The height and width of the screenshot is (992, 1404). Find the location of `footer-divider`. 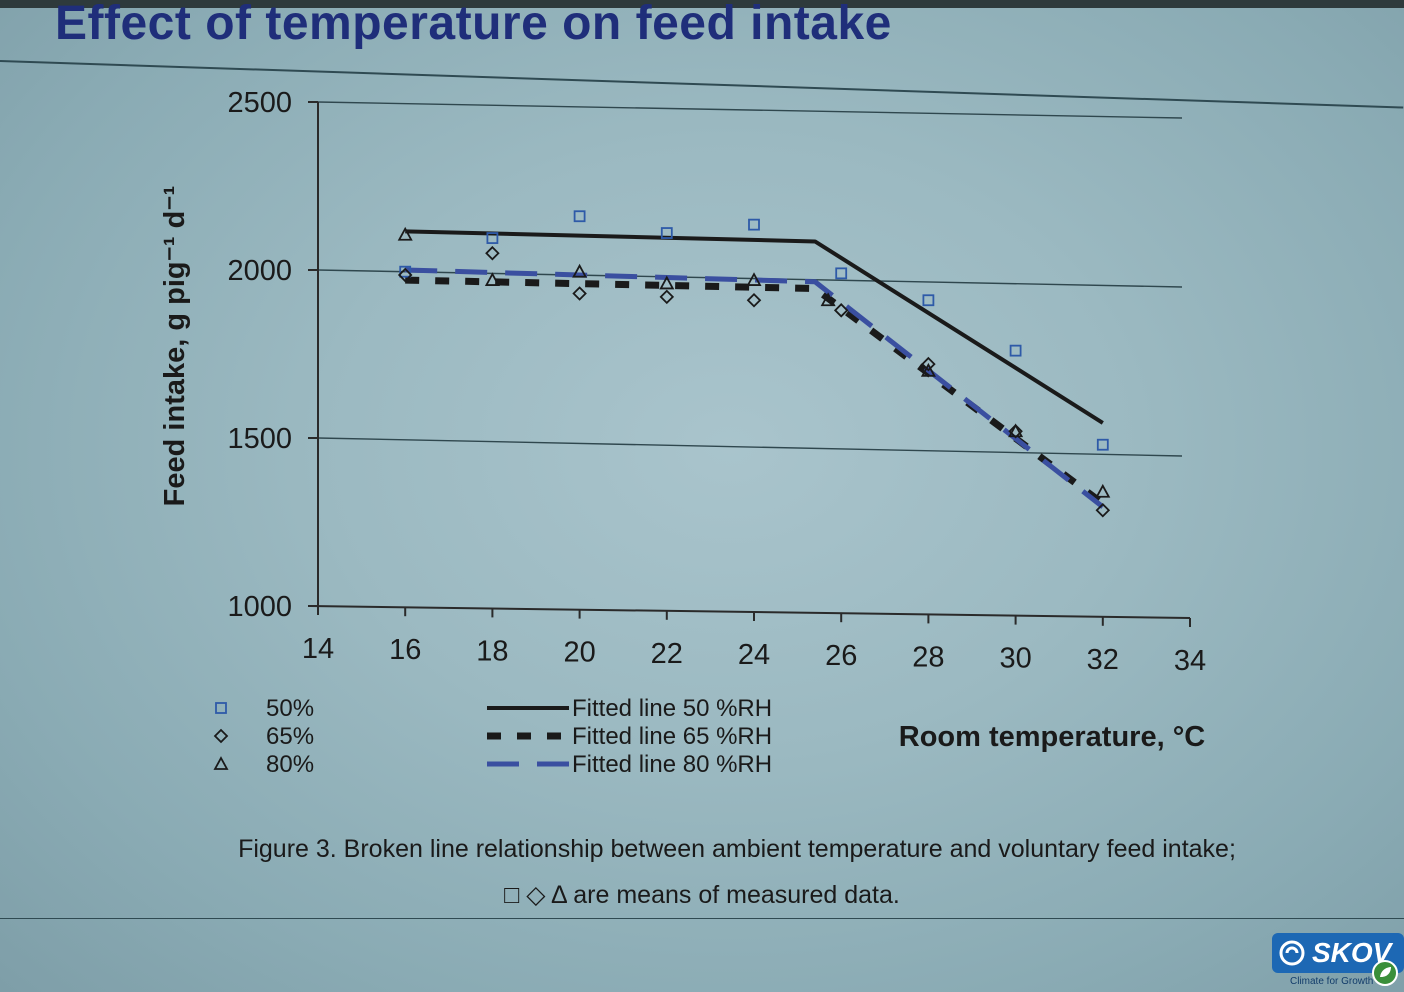

footer-divider is located at coordinates (702, 918).